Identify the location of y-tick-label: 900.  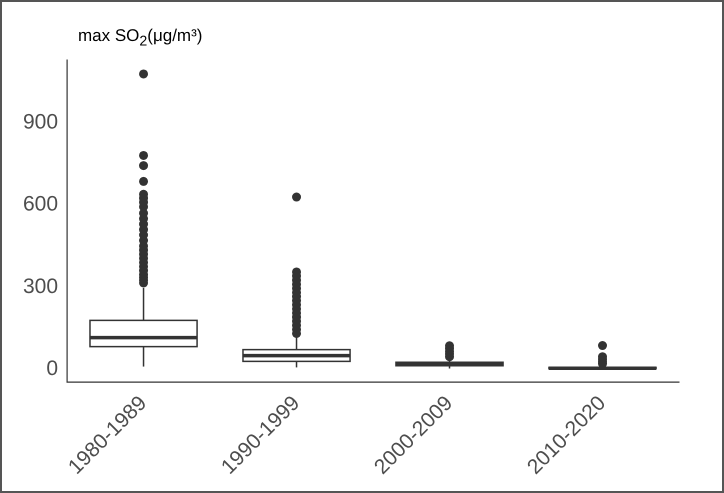
(40, 122).